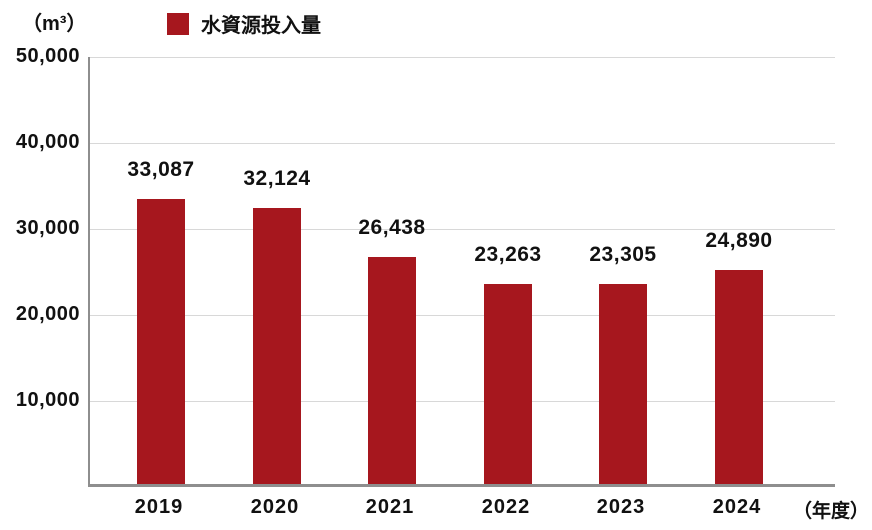 Image resolution: width=872 pixels, height=530 pixels. Describe the element at coordinates (506, 507) in the screenshot. I see `xtick-label-2022: 2022` at that location.